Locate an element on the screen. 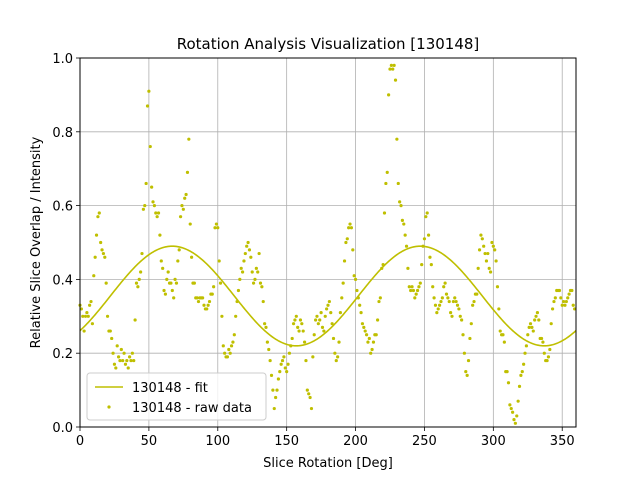  legend-raw-label: 130148 - raw data is located at coordinates (192, 408).